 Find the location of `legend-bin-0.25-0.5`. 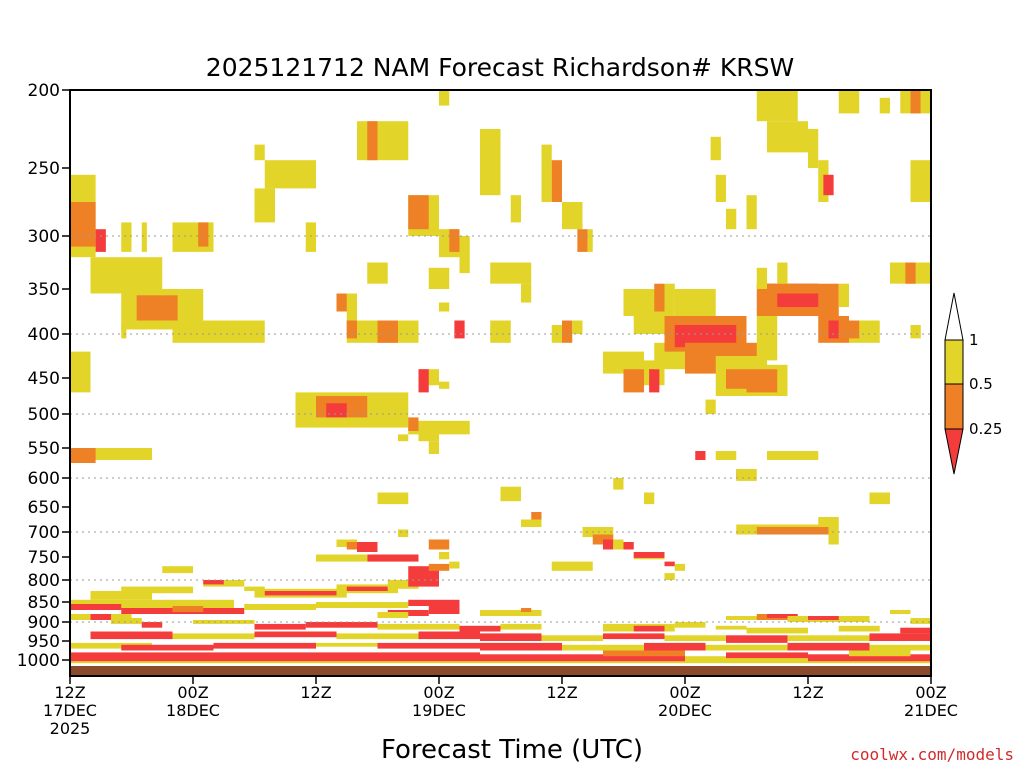

legend-bin-0.25-0.5 is located at coordinates (954, 406).